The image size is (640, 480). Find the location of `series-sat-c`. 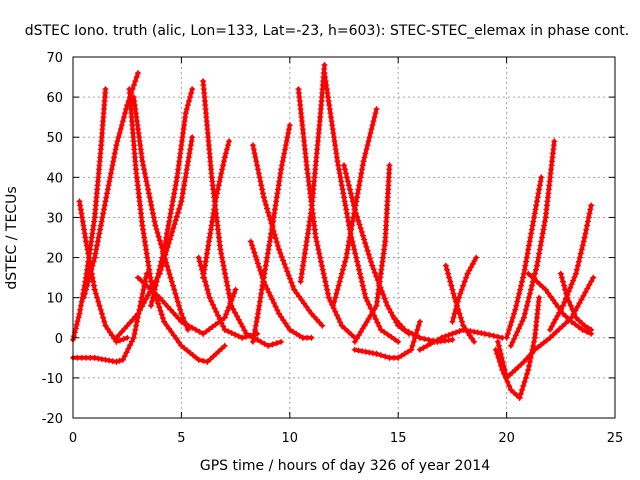

series-sat-c is located at coordinates (110, 317).